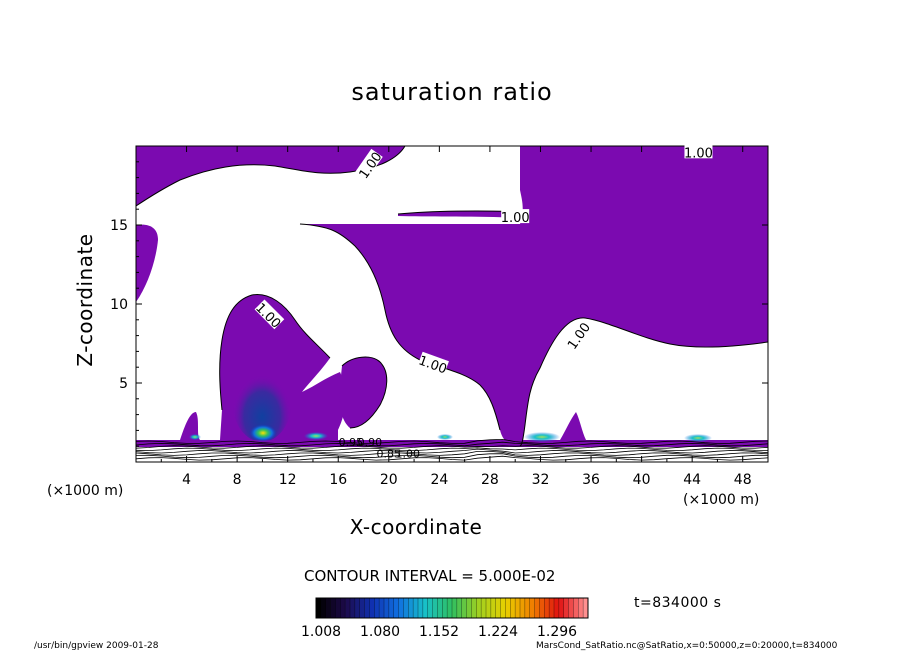 The image size is (904, 654). Describe the element at coordinates (363, 392) in the screenshot. I see `saturated-region-blob` at that location.